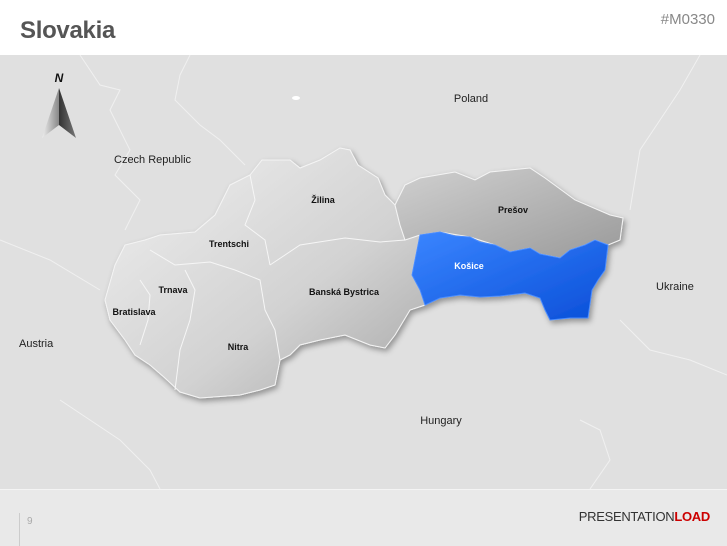  I want to click on label-czech: Czech Republic, so click(153, 160).